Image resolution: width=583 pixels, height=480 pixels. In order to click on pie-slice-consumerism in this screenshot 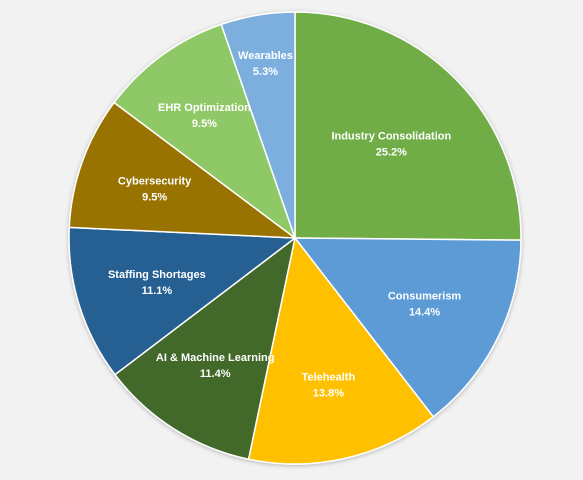, I will do `click(407, 327)`.